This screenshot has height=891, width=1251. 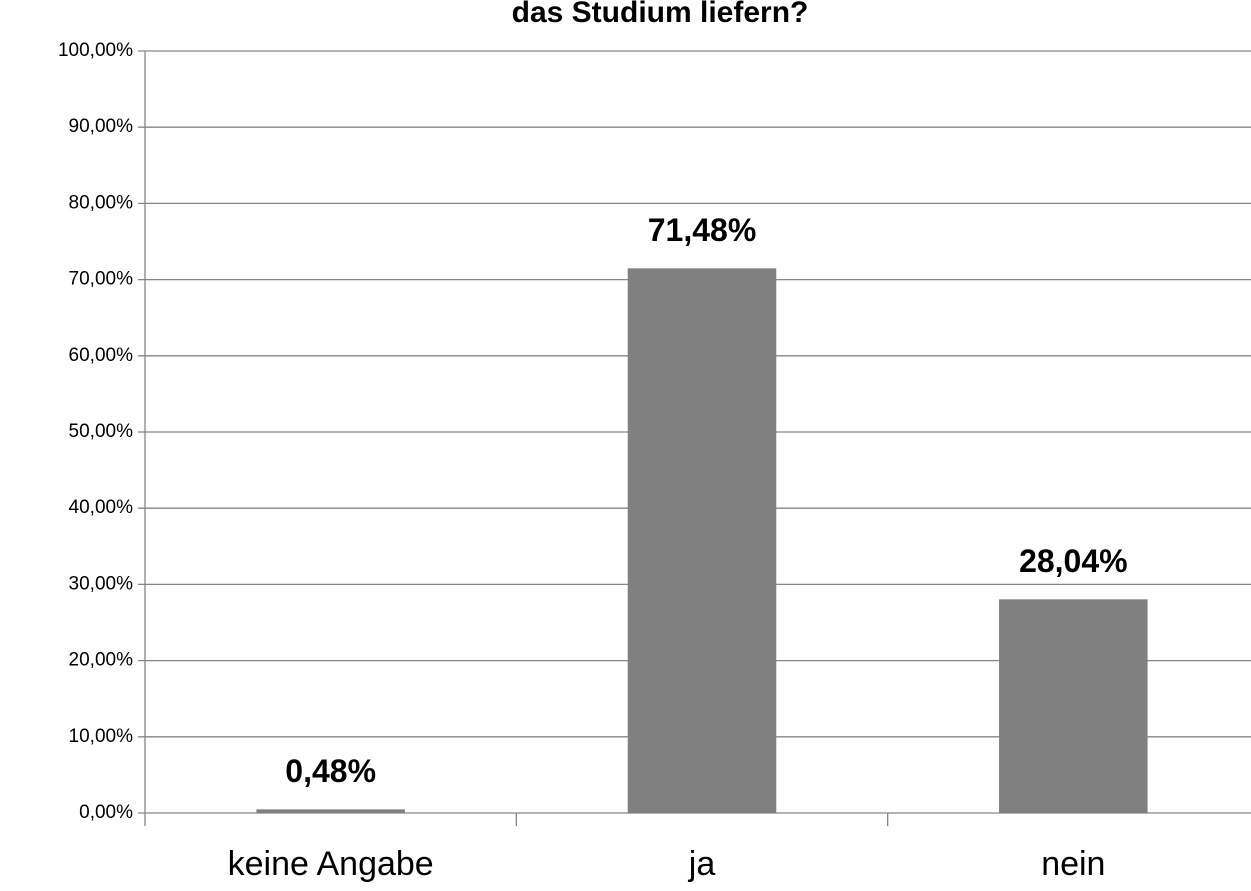 What do you see at coordinates (101, 507) in the screenshot?
I see `y-tick-label: 40,00%` at bounding box center [101, 507].